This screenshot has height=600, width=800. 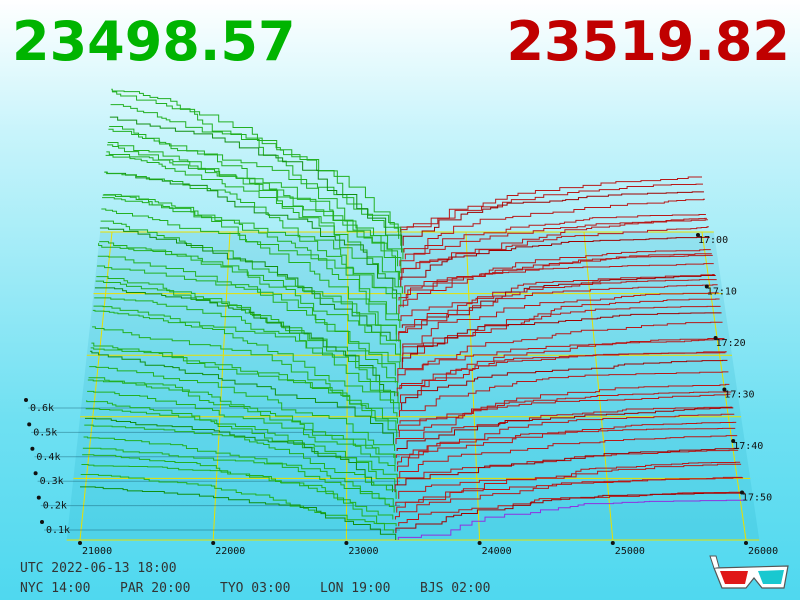 I want to click on price-label: 24000, so click(x=497, y=551).